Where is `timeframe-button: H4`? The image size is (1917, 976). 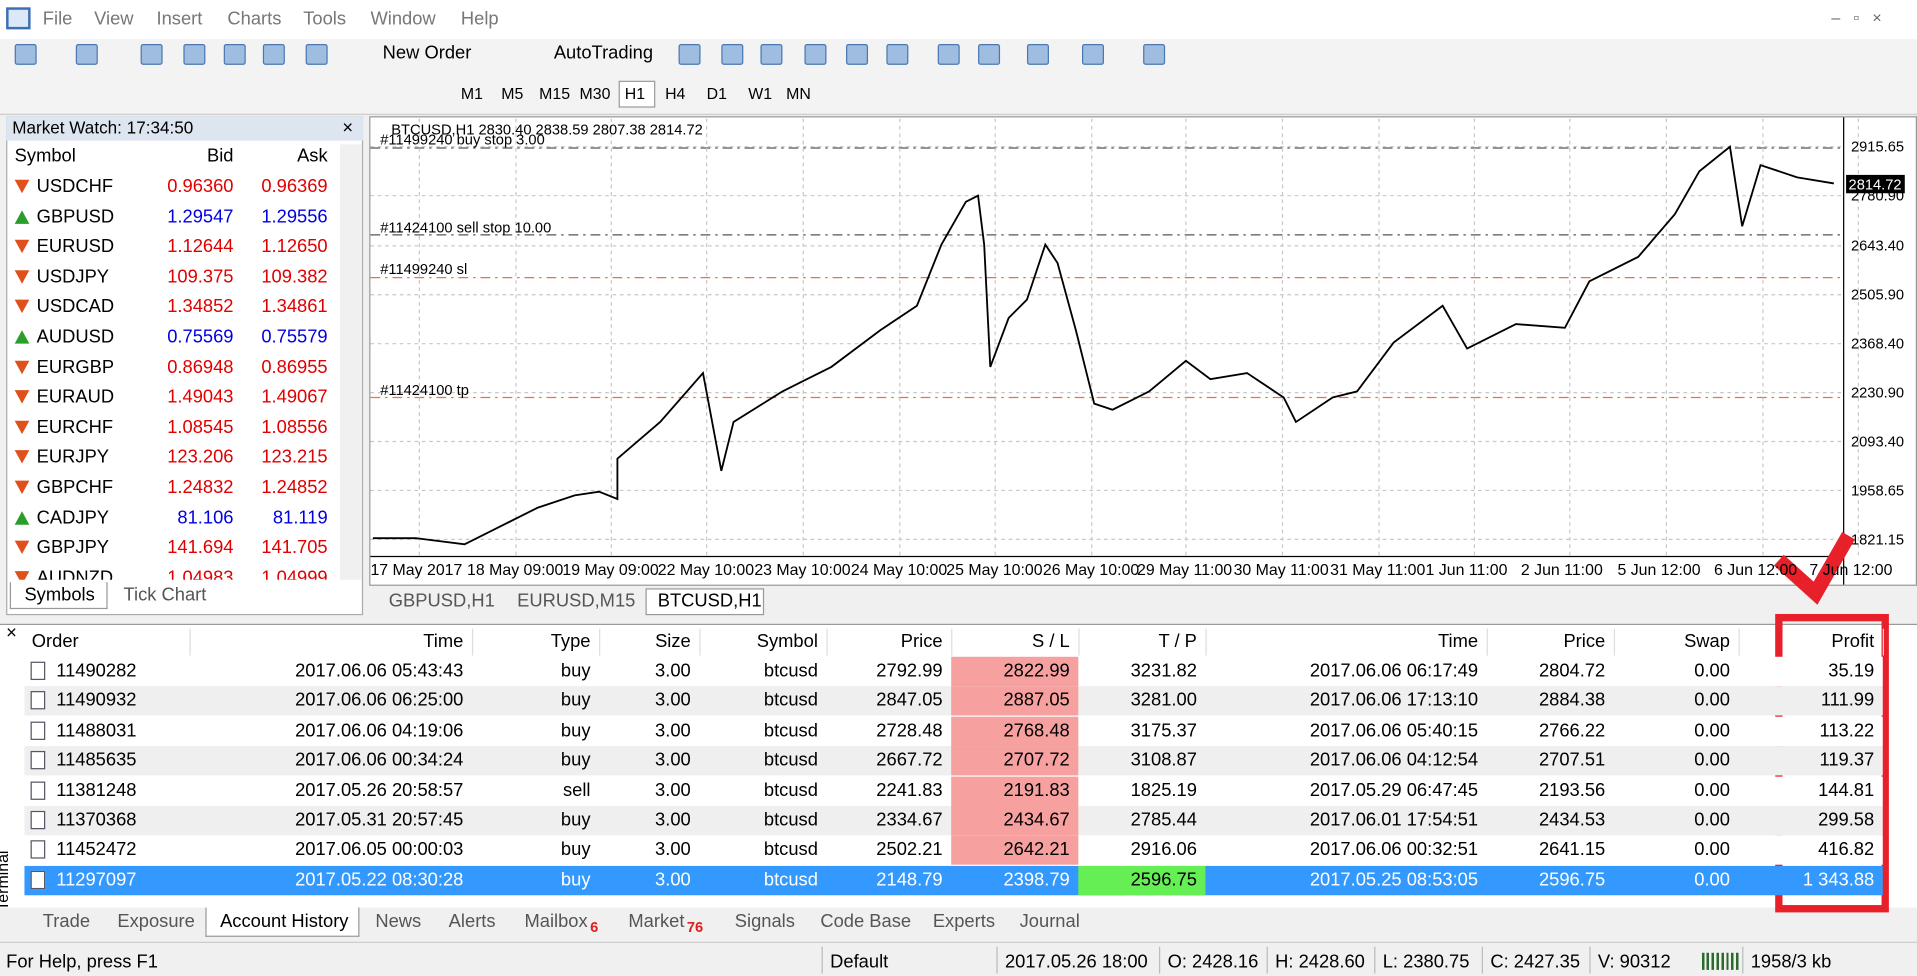
timeframe-button: H4 is located at coordinates (675, 93).